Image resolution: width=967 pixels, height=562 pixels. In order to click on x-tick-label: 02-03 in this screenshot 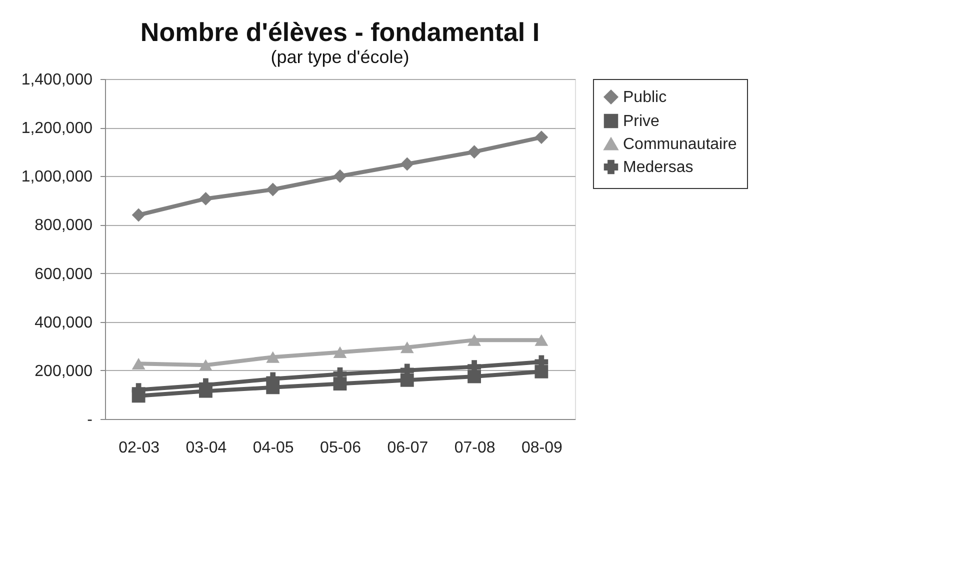, I will do `click(139, 448)`.